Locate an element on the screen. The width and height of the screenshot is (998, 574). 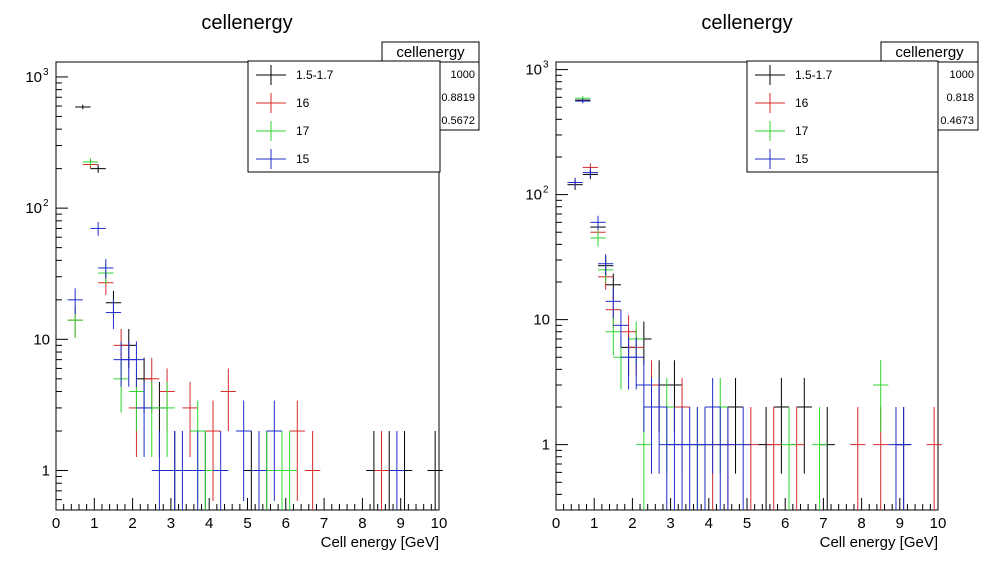
legend-label: 15 is located at coordinates (802, 159).